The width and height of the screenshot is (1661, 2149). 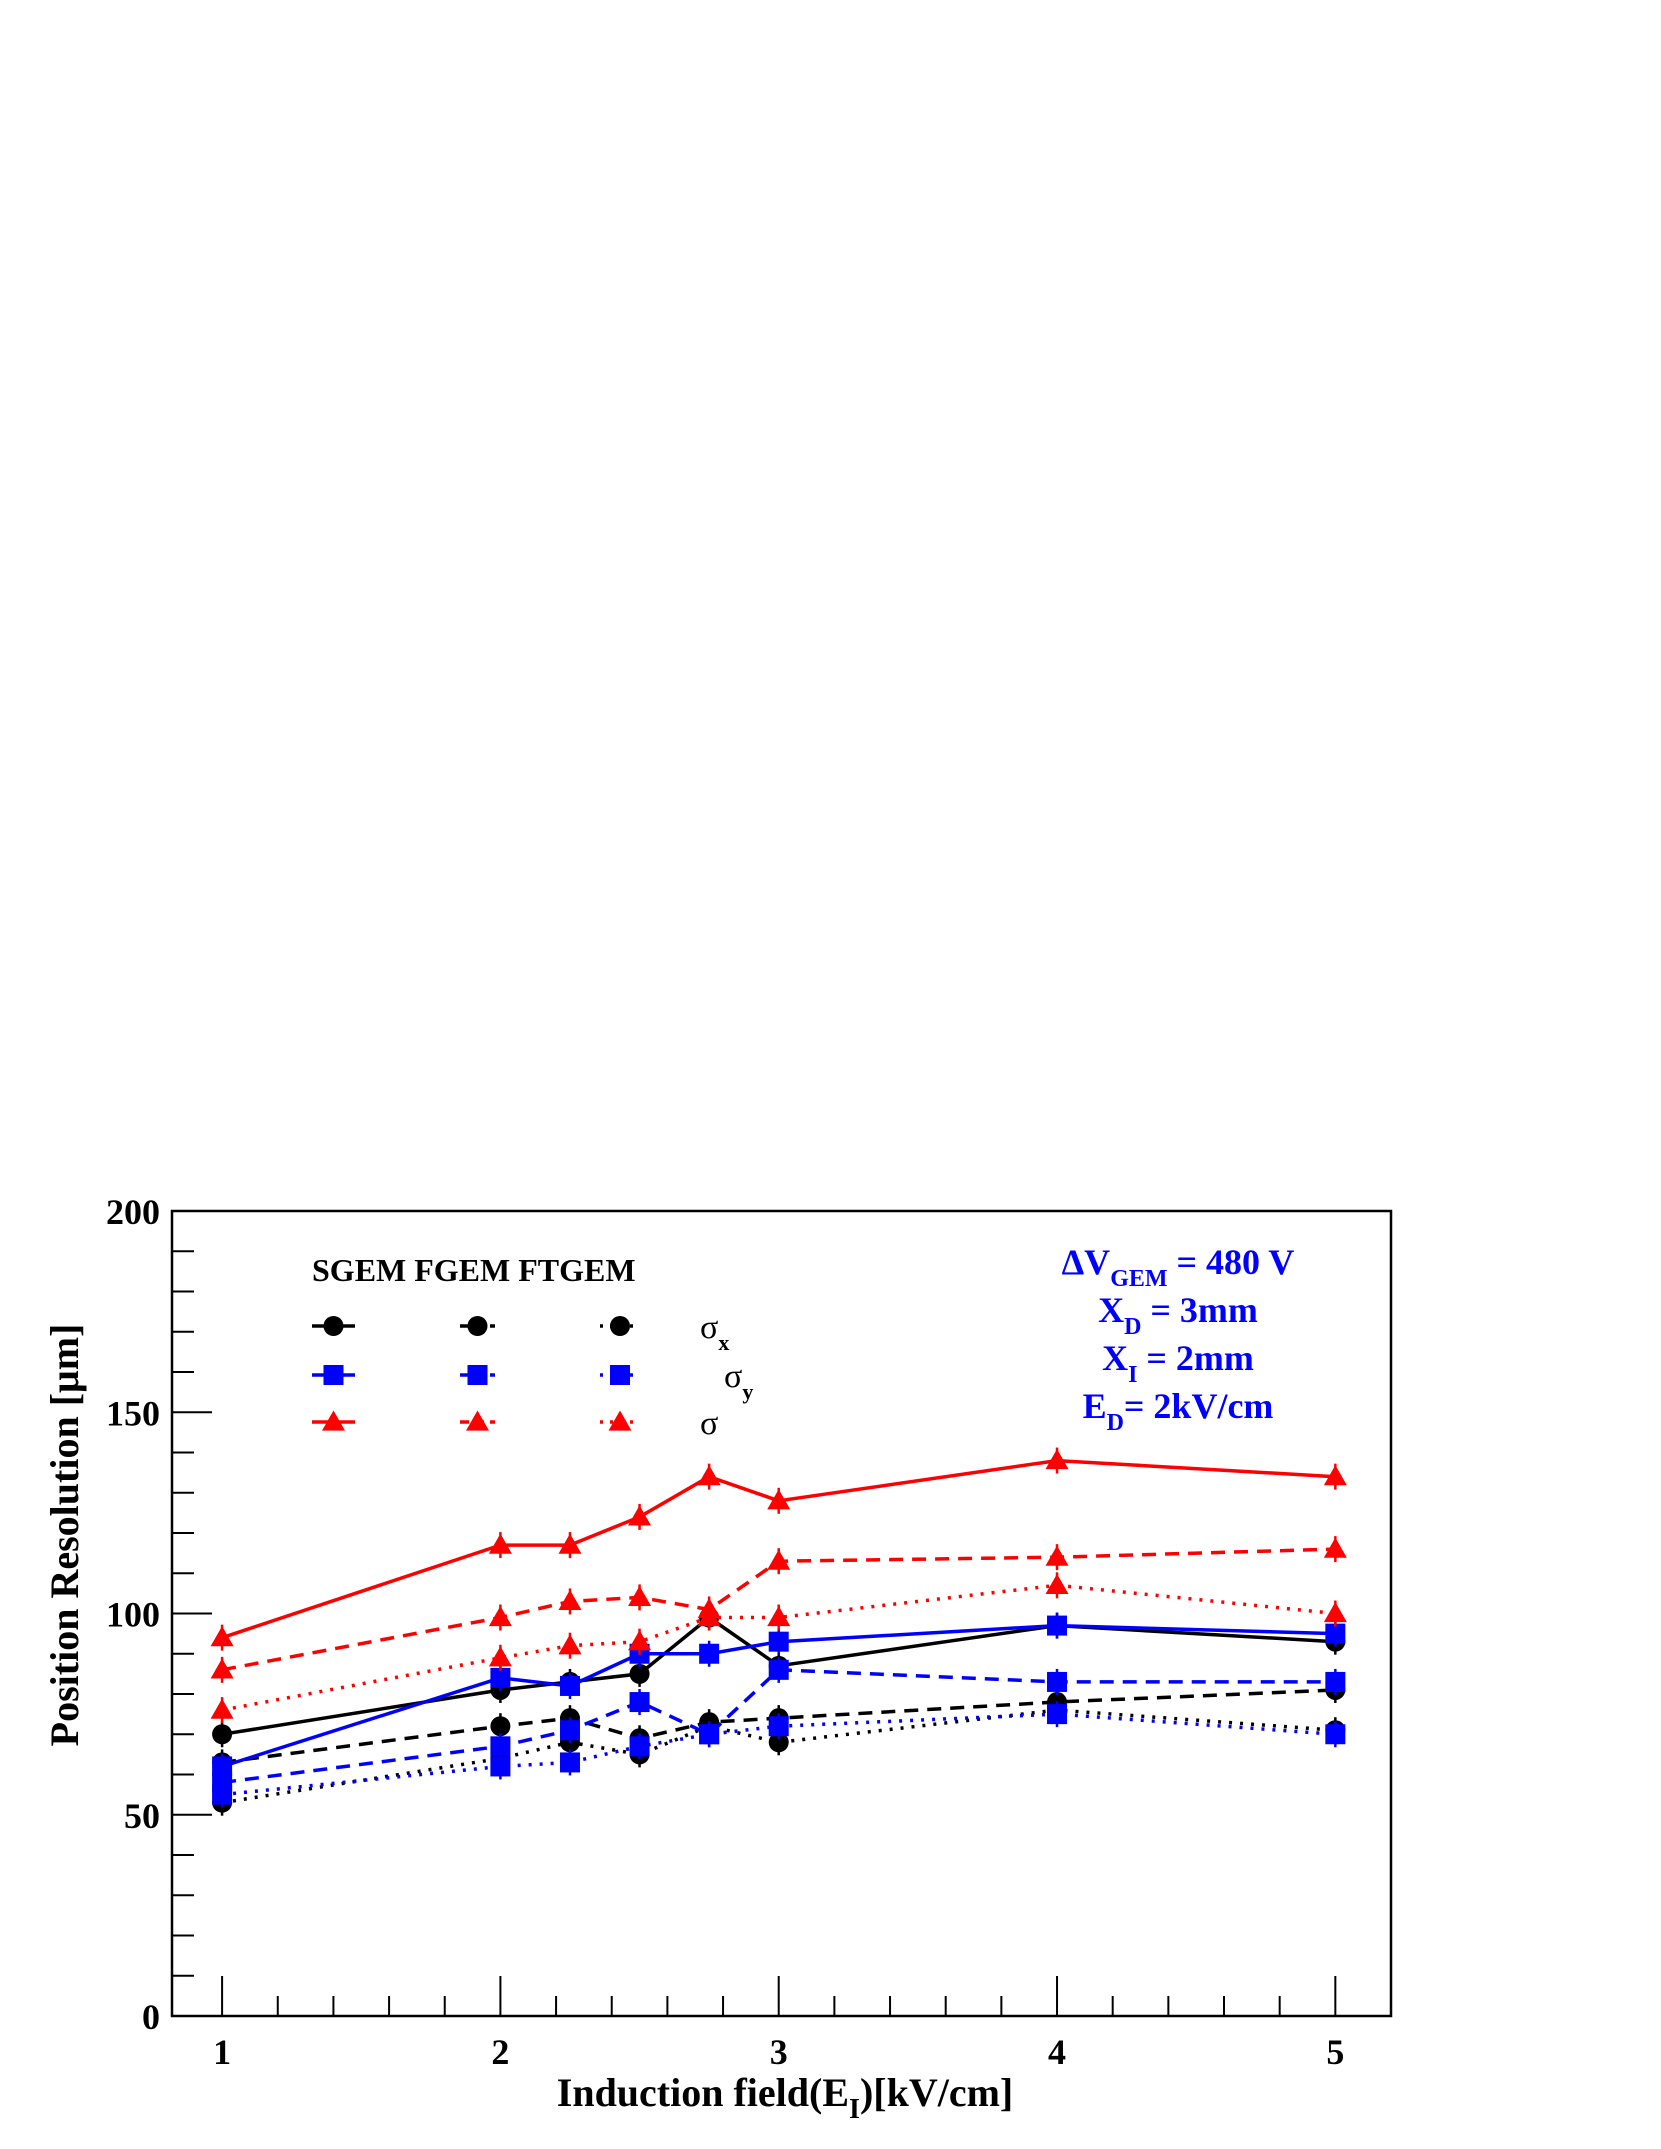 I want to click on y-tick-label: 50, so click(x=142, y=1816).